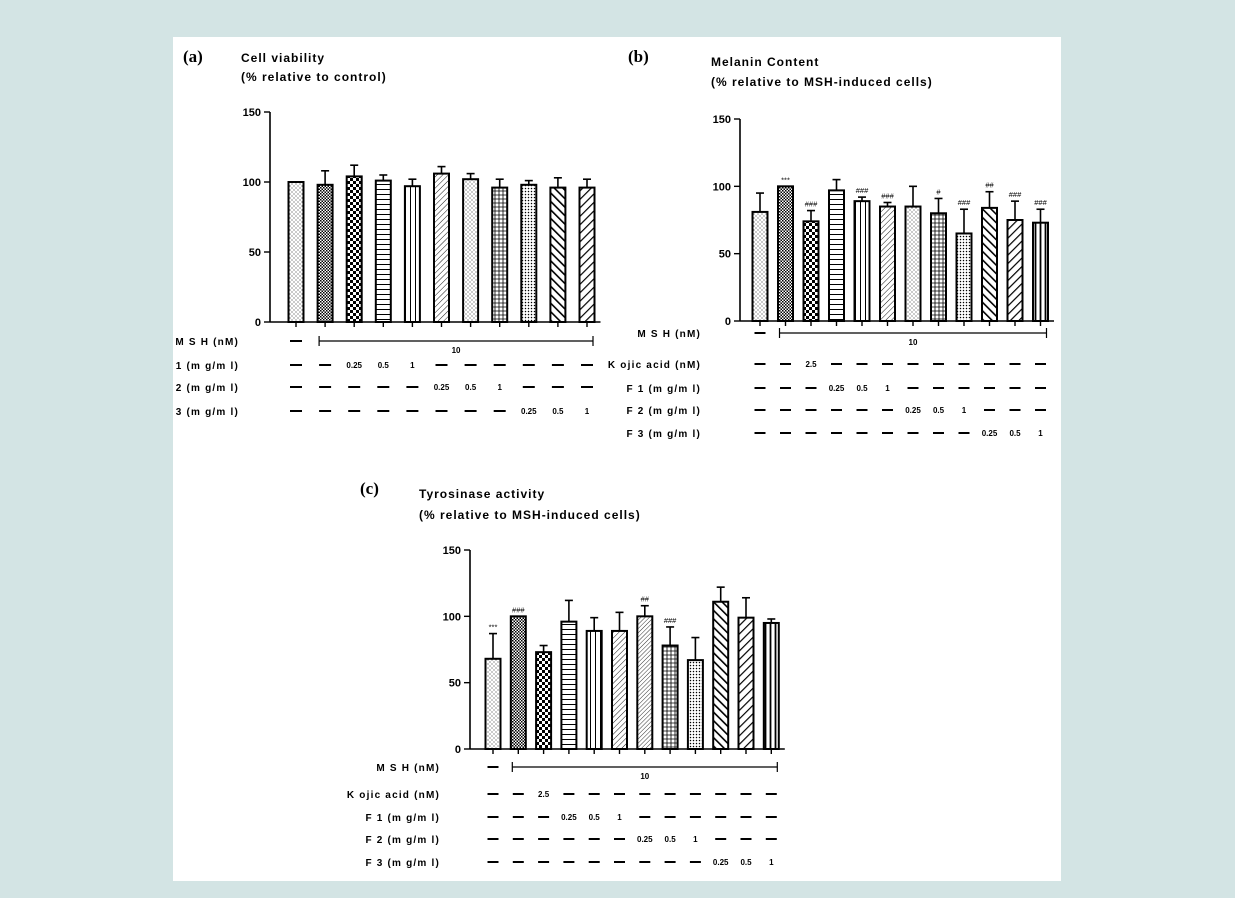 This screenshot has width=1235, height=898. What do you see at coordinates (258, 323) in the screenshot?
I see `y-tick-label: 0` at bounding box center [258, 323].